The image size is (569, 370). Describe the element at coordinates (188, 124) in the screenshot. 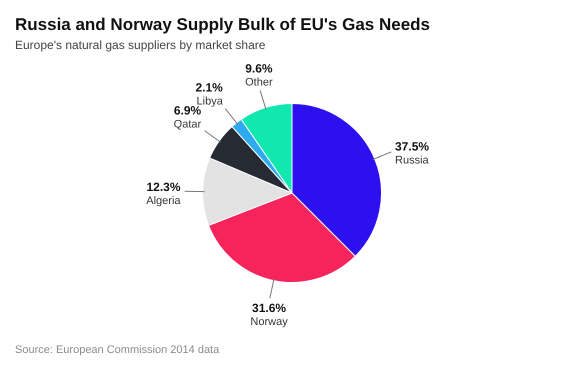

I see `slice-label: Qatar` at that location.